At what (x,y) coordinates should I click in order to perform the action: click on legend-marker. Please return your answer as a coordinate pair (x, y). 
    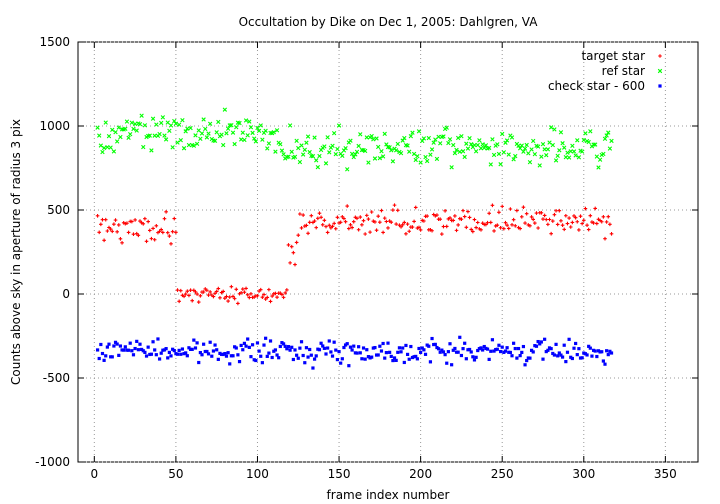
    Looking at the image, I should click on (660, 86).